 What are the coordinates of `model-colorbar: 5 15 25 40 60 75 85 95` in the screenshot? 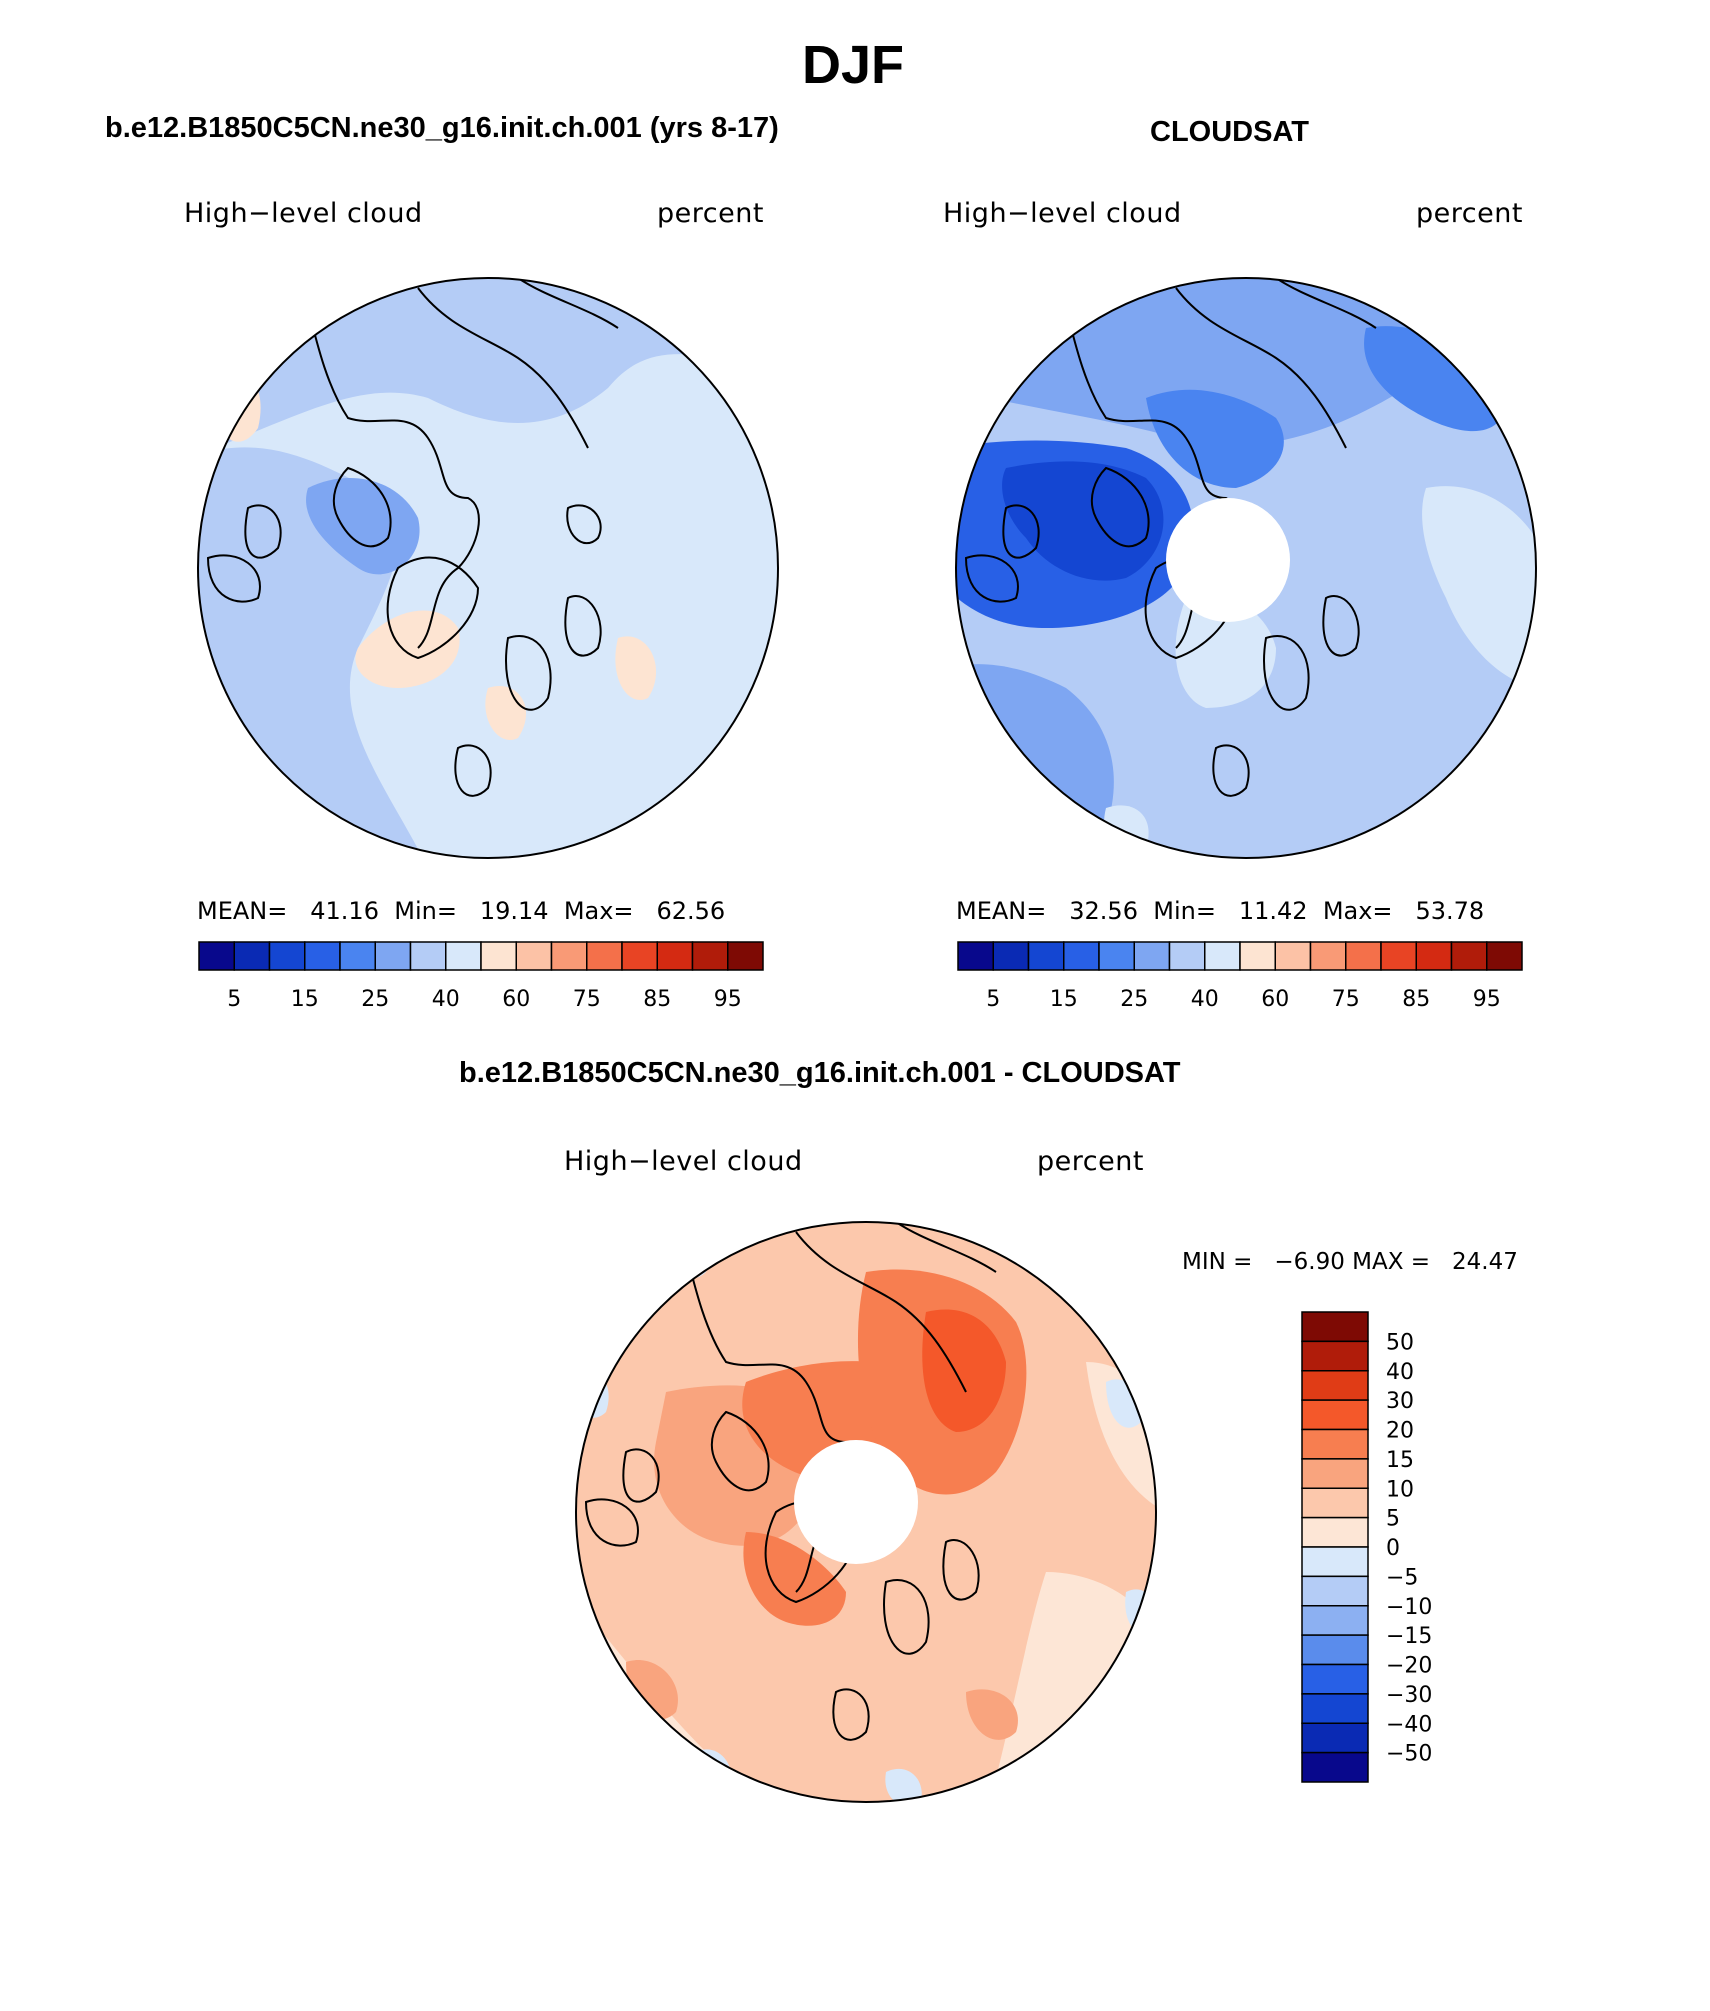 It's located at (481, 976).